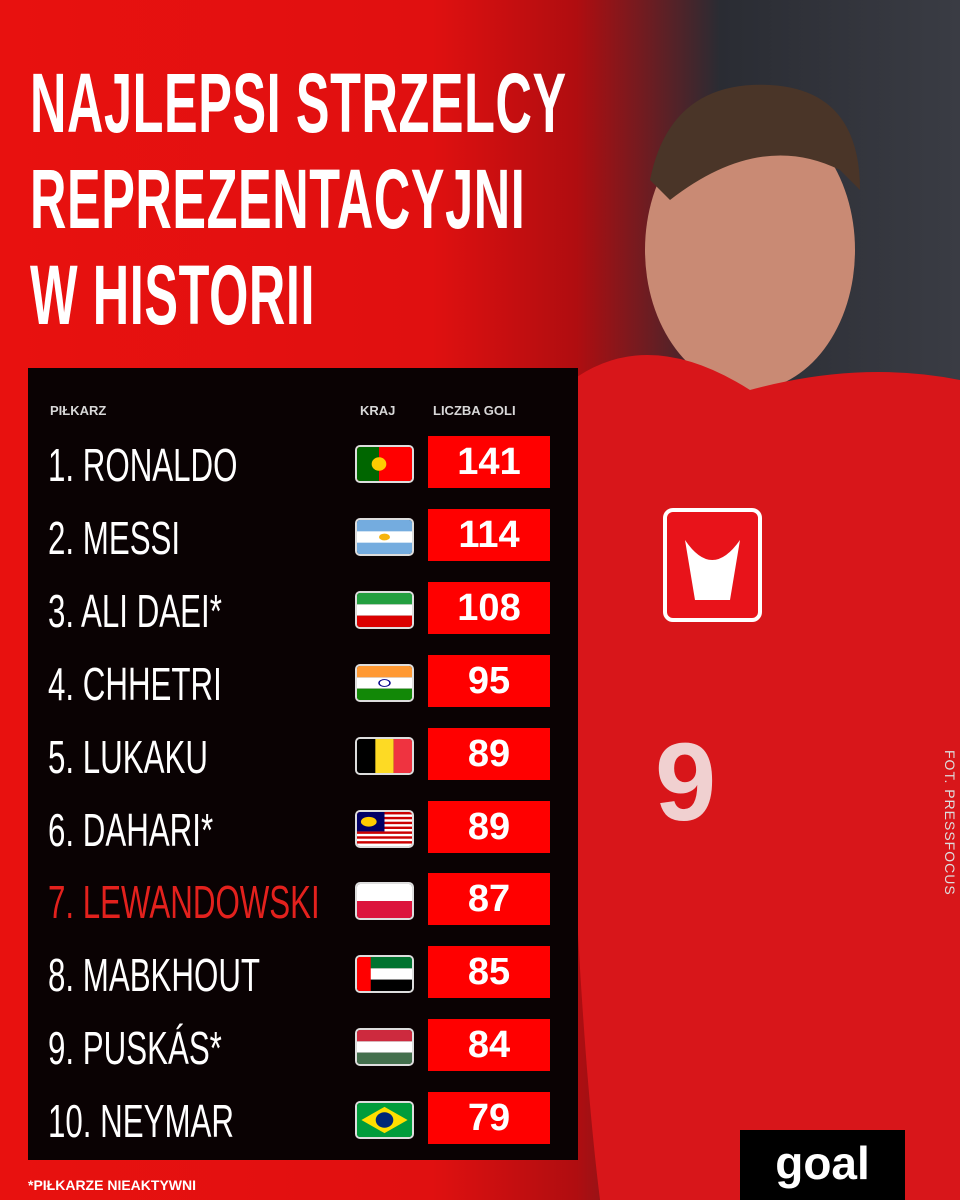  What do you see at coordinates (128, 756) in the screenshot?
I see `player-name: 5. LUKAKU` at bounding box center [128, 756].